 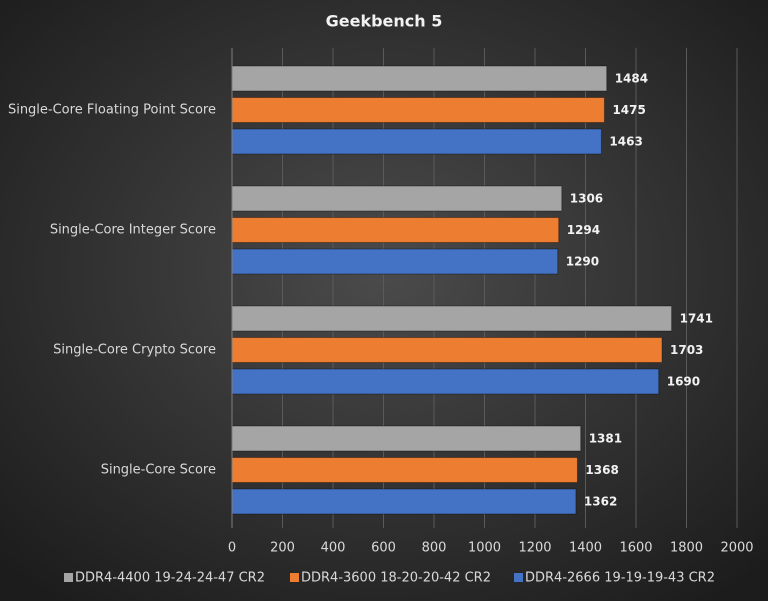 What do you see at coordinates (582, 262) in the screenshot?
I see `data-label: 1290` at bounding box center [582, 262].